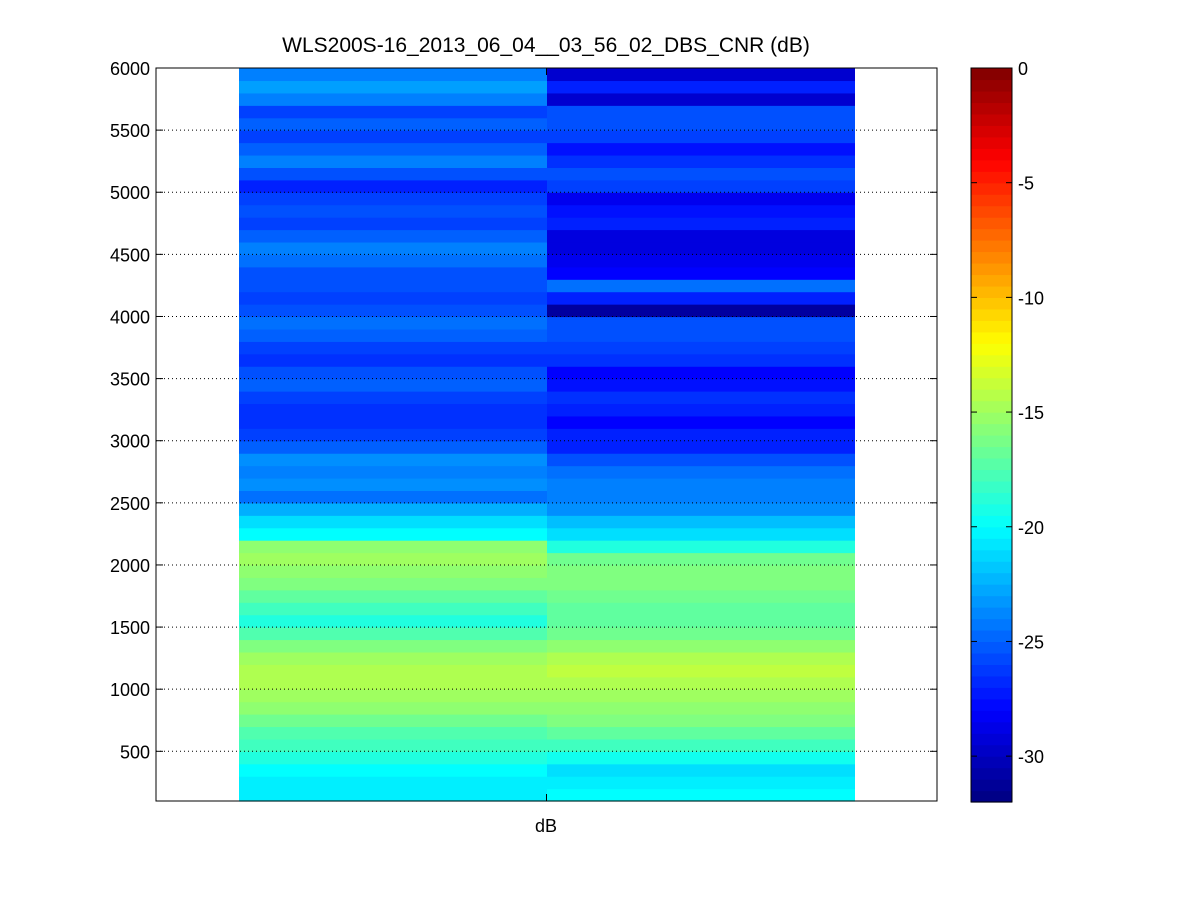 The height and width of the screenshot is (901, 1201). I want to click on colorbar-tick-label: -5, so click(1026, 184).